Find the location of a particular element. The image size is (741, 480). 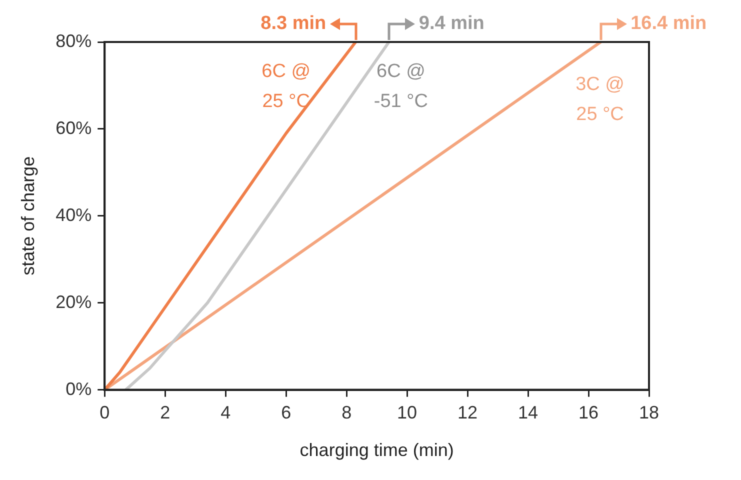

y-tick-label: 60% is located at coordinates (74, 128).